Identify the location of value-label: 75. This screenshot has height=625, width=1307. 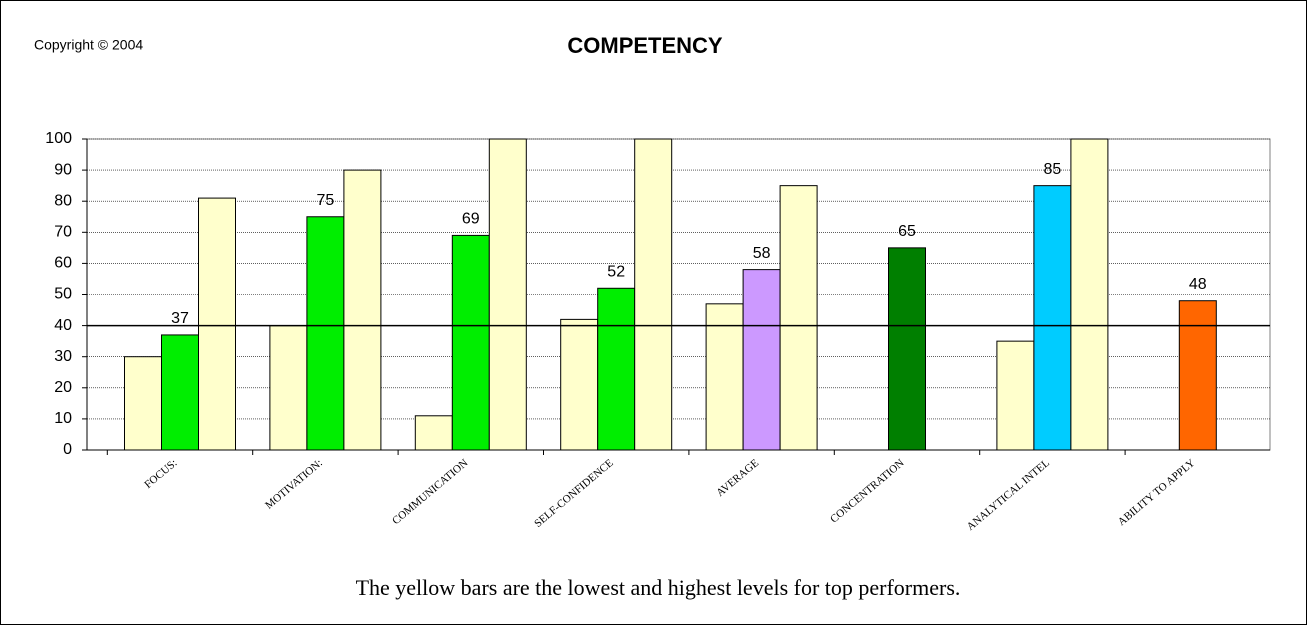
(326, 200).